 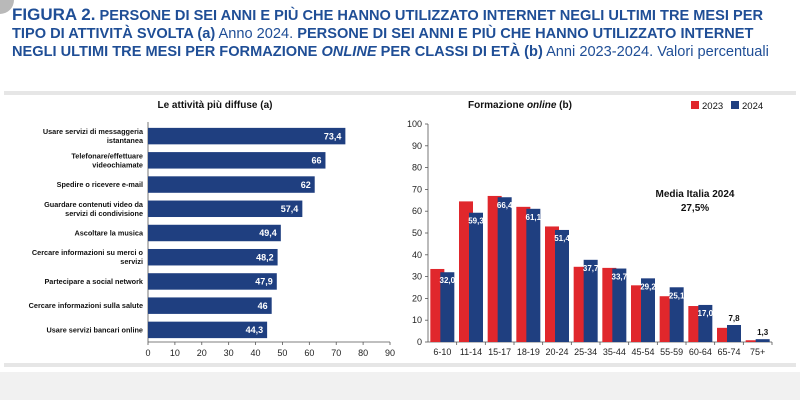 What do you see at coordinates (695, 208) in the screenshot?
I see `media-italia-value: 27,5%` at bounding box center [695, 208].